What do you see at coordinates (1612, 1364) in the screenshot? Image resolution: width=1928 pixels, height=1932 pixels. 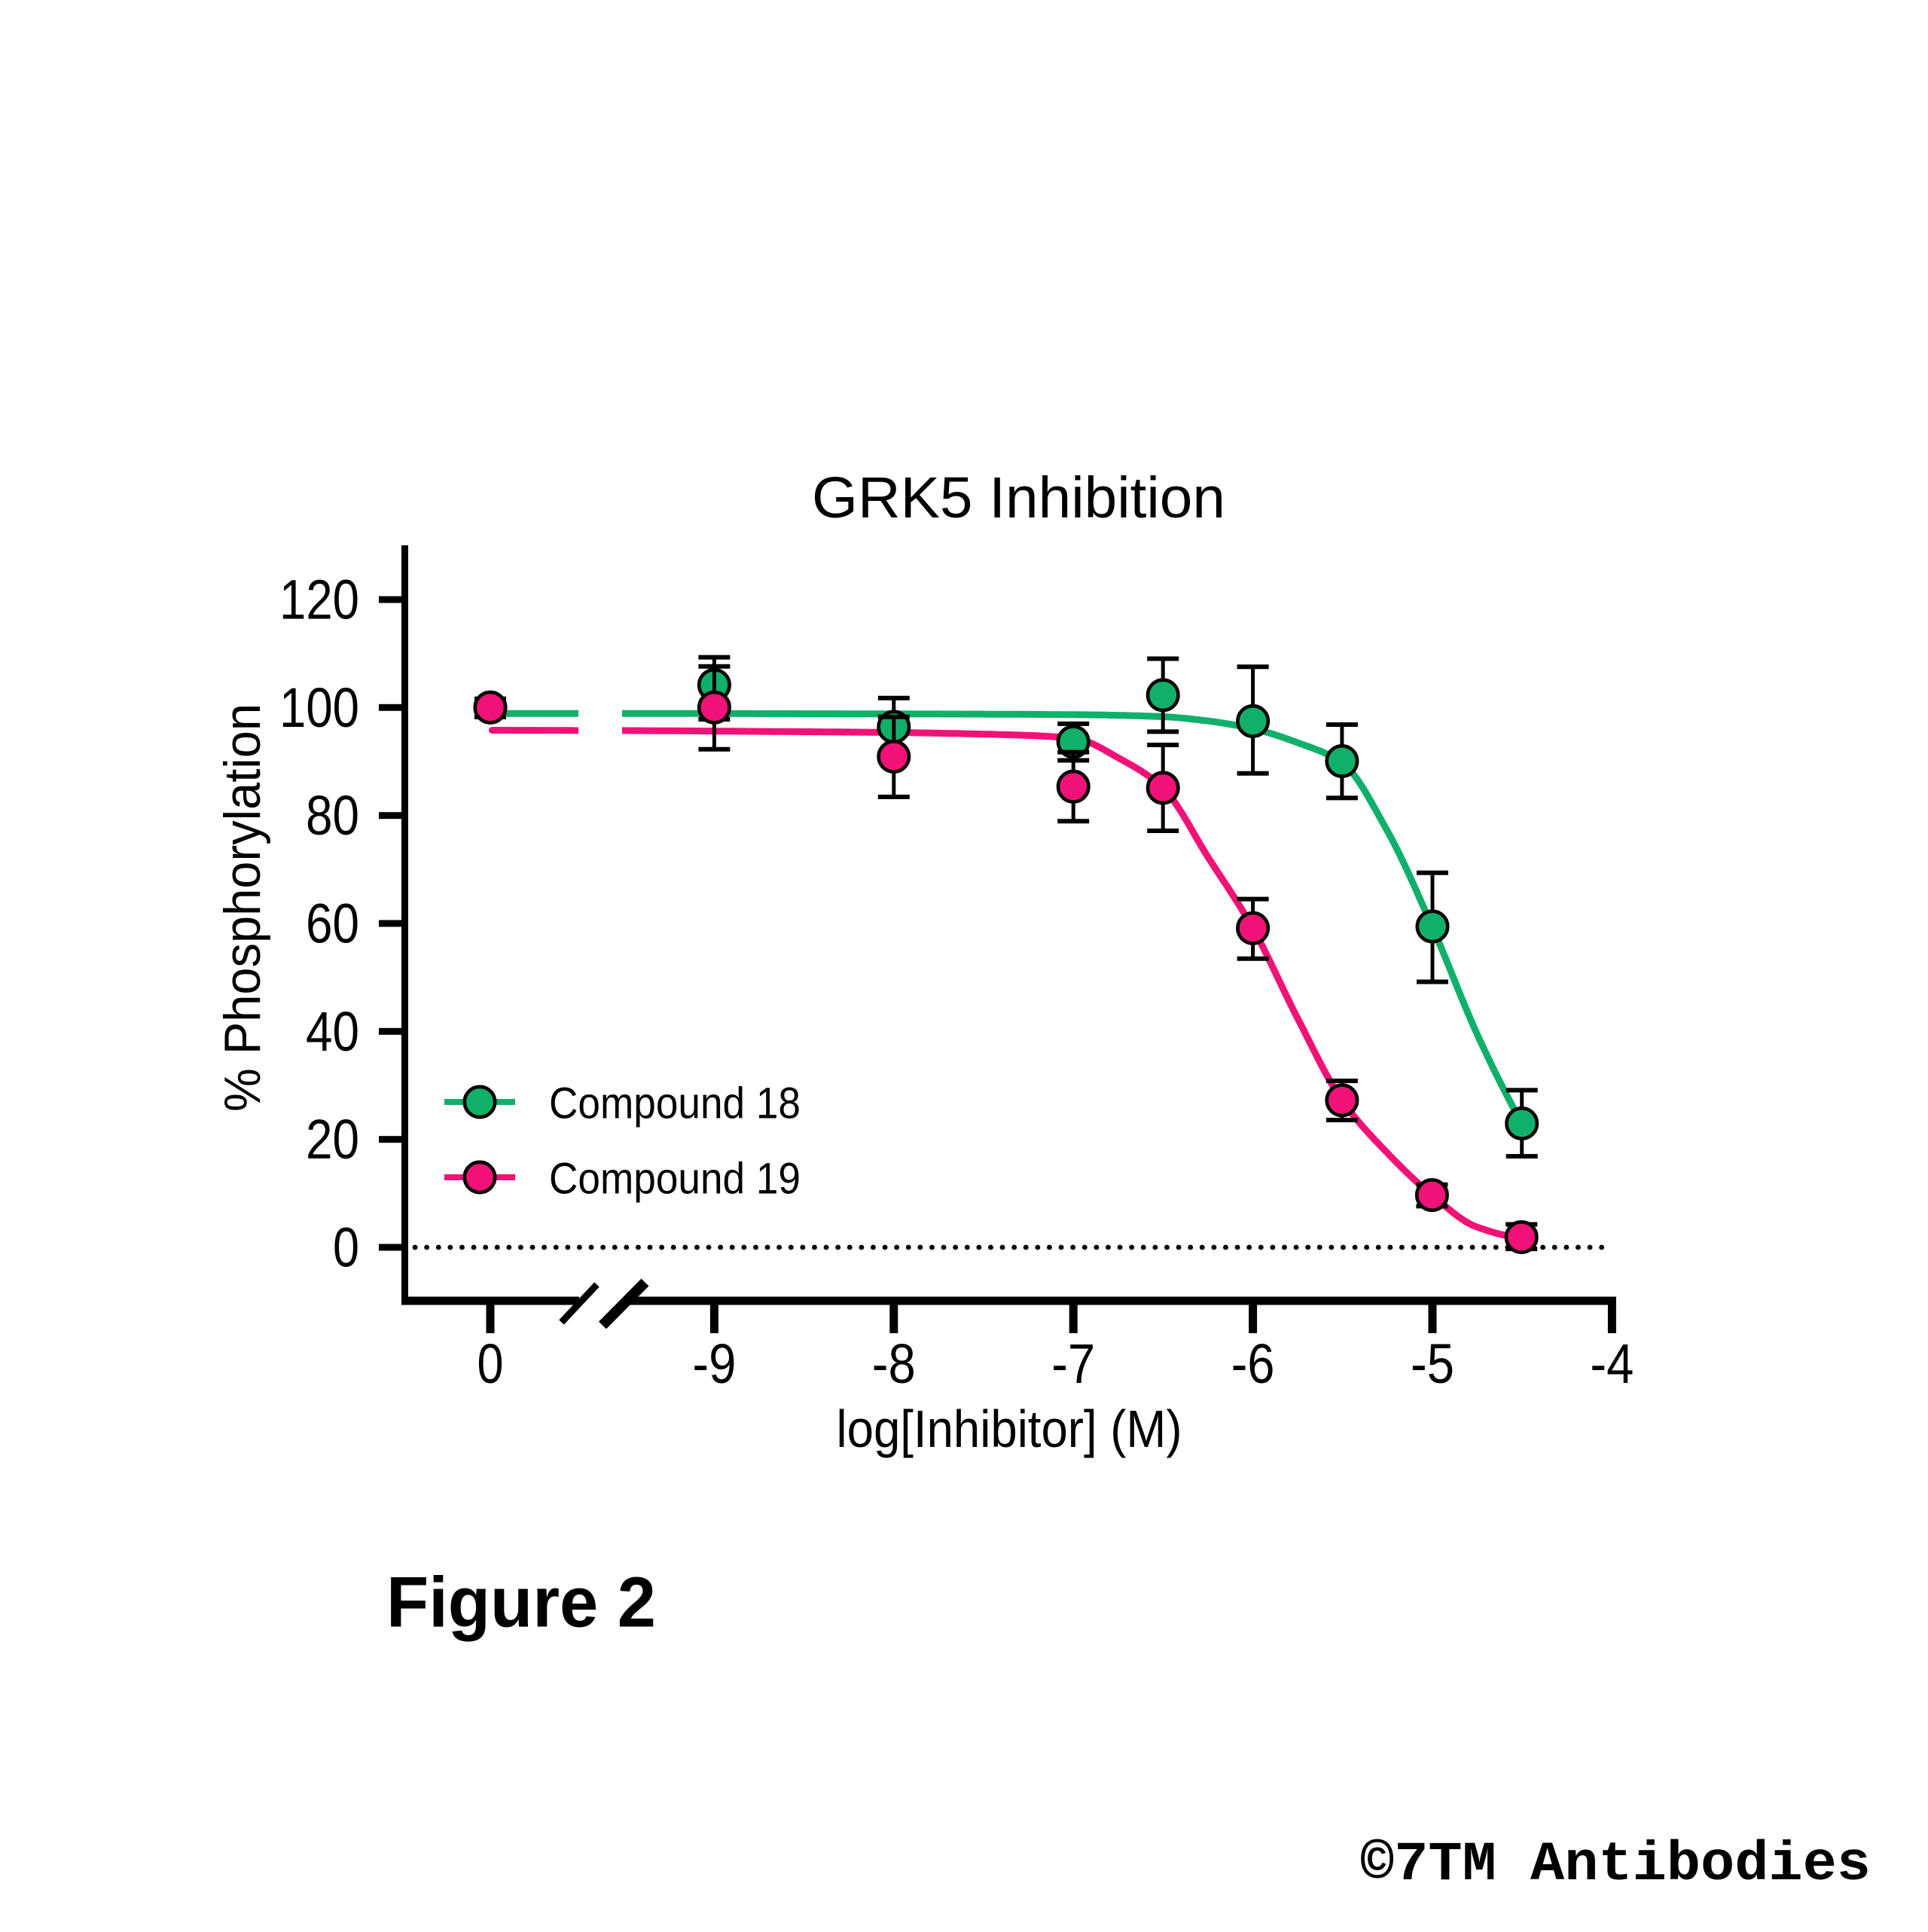 I see `svg-text: -4` at bounding box center [1612, 1364].